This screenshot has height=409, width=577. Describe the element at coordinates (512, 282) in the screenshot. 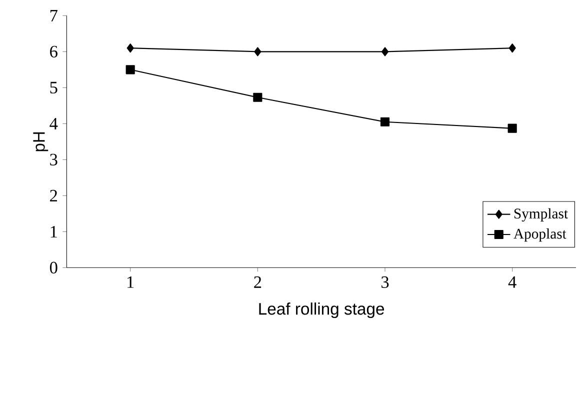

I see `x-tick-label: 4` at that location.